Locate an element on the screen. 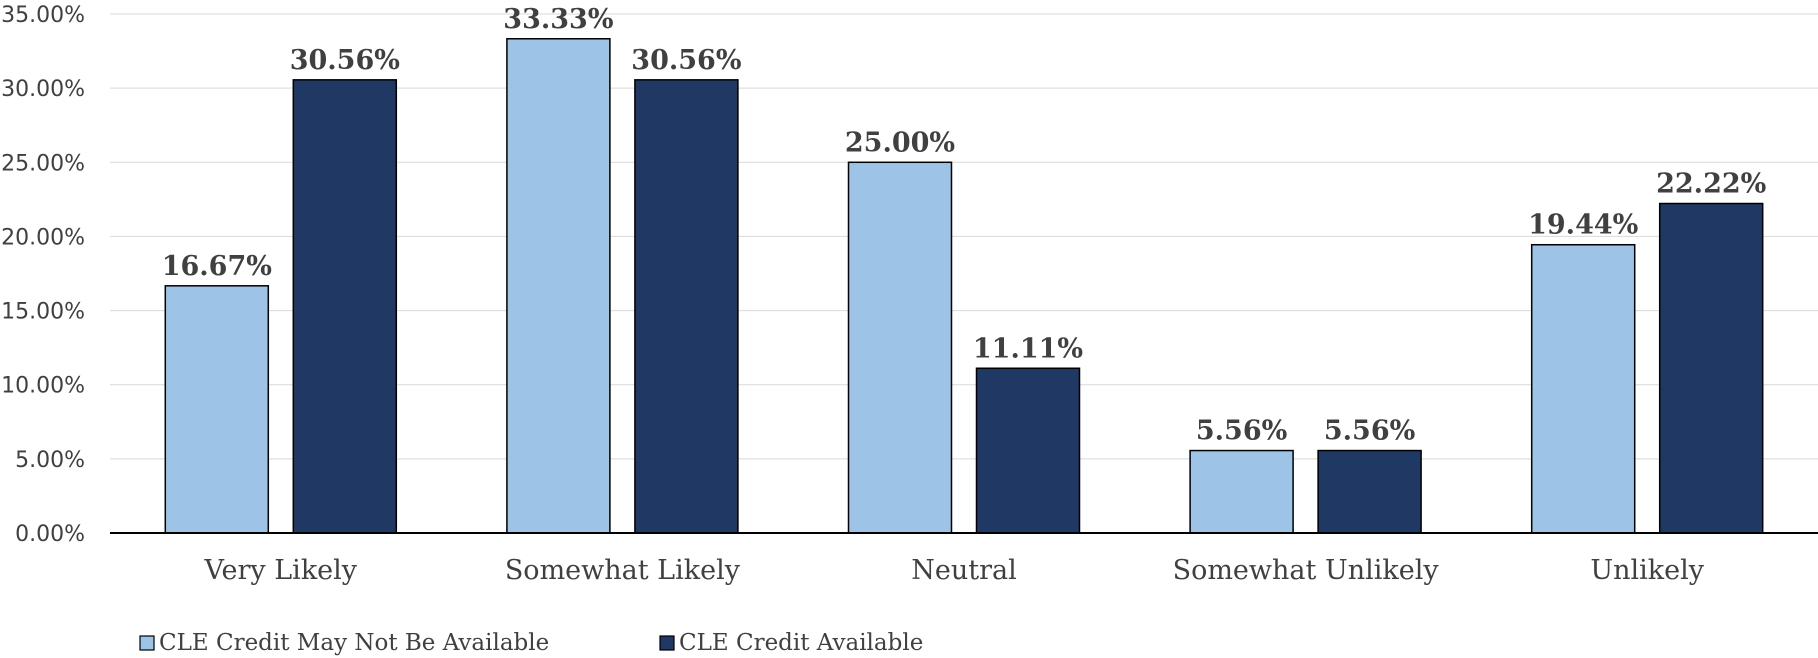 This screenshot has height=658, width=1818. data-label: 22.22% is located at coordinates (1711, 184).